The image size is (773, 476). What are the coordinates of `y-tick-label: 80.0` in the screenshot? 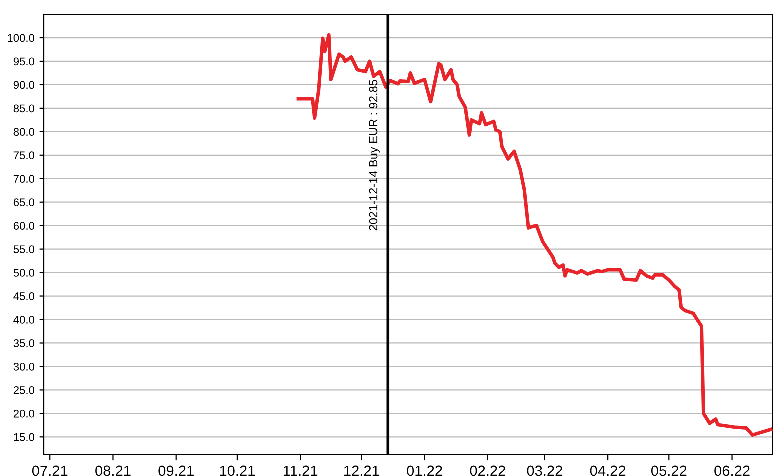 It's located at (24, 132).